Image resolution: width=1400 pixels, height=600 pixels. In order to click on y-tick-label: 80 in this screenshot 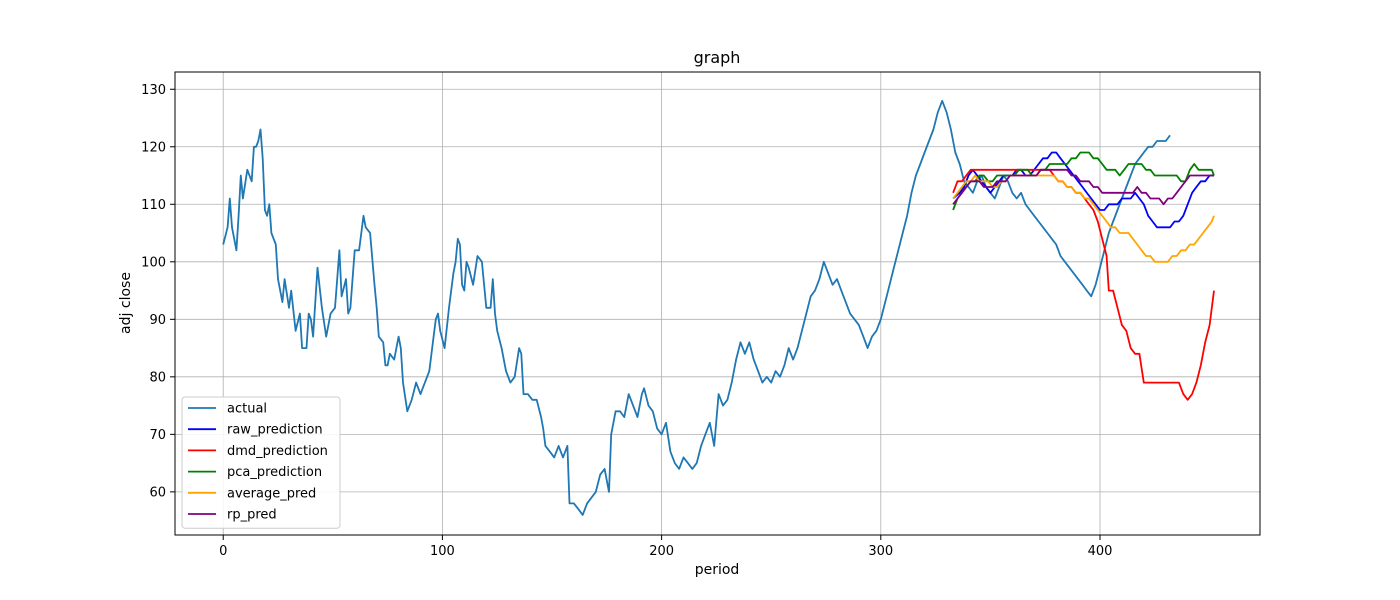, I will do `click(157, 377)`.